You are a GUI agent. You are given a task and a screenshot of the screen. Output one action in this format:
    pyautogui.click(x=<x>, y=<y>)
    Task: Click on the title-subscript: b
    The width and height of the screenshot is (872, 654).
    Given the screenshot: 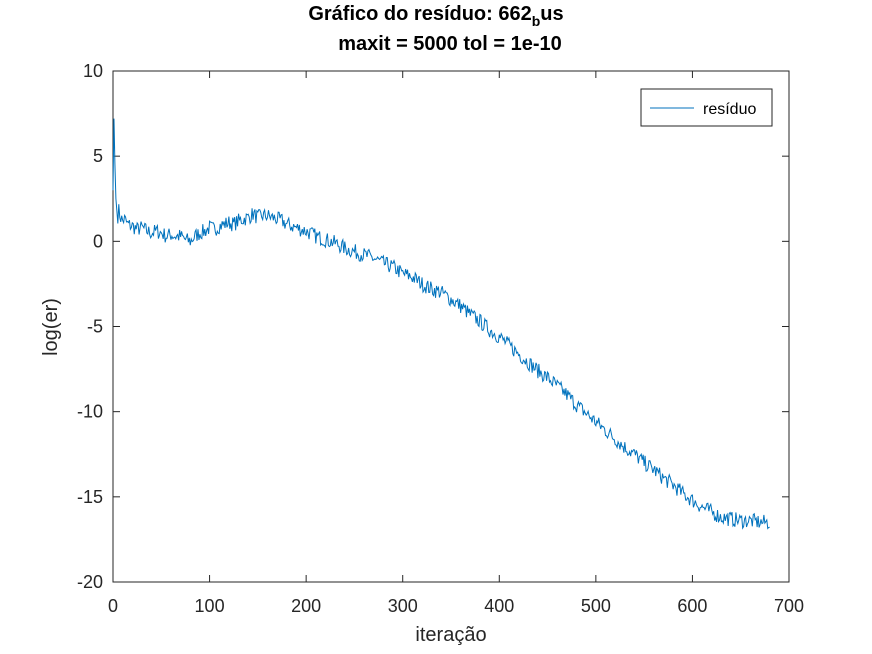 What is the action you would take?
    pyautogui.click(x=536, y=21)
    